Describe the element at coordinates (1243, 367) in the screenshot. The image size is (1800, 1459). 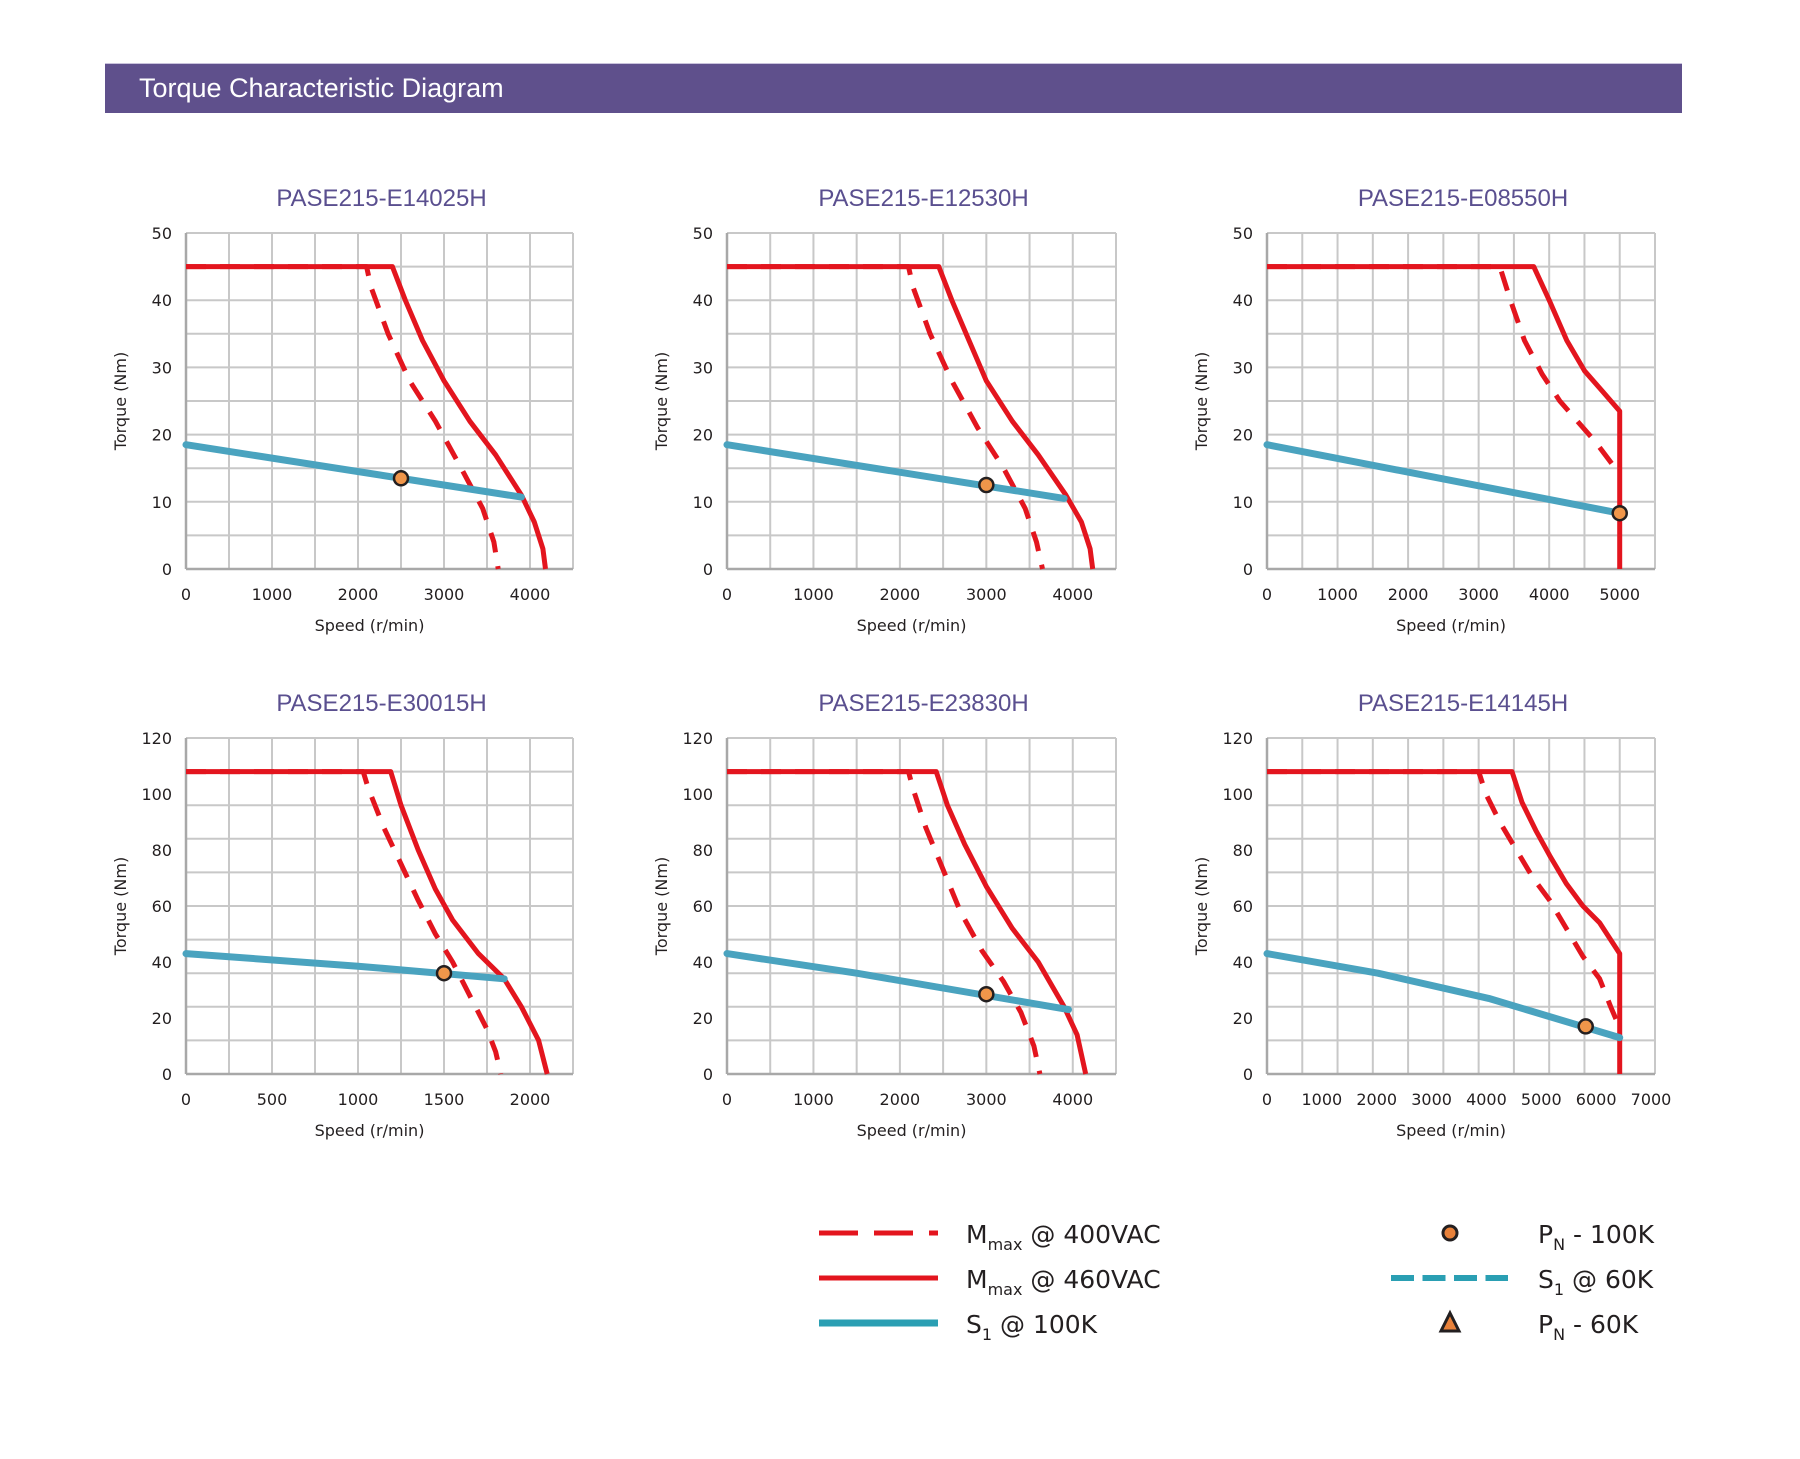
I see `y-tick-label: 30` at that location.